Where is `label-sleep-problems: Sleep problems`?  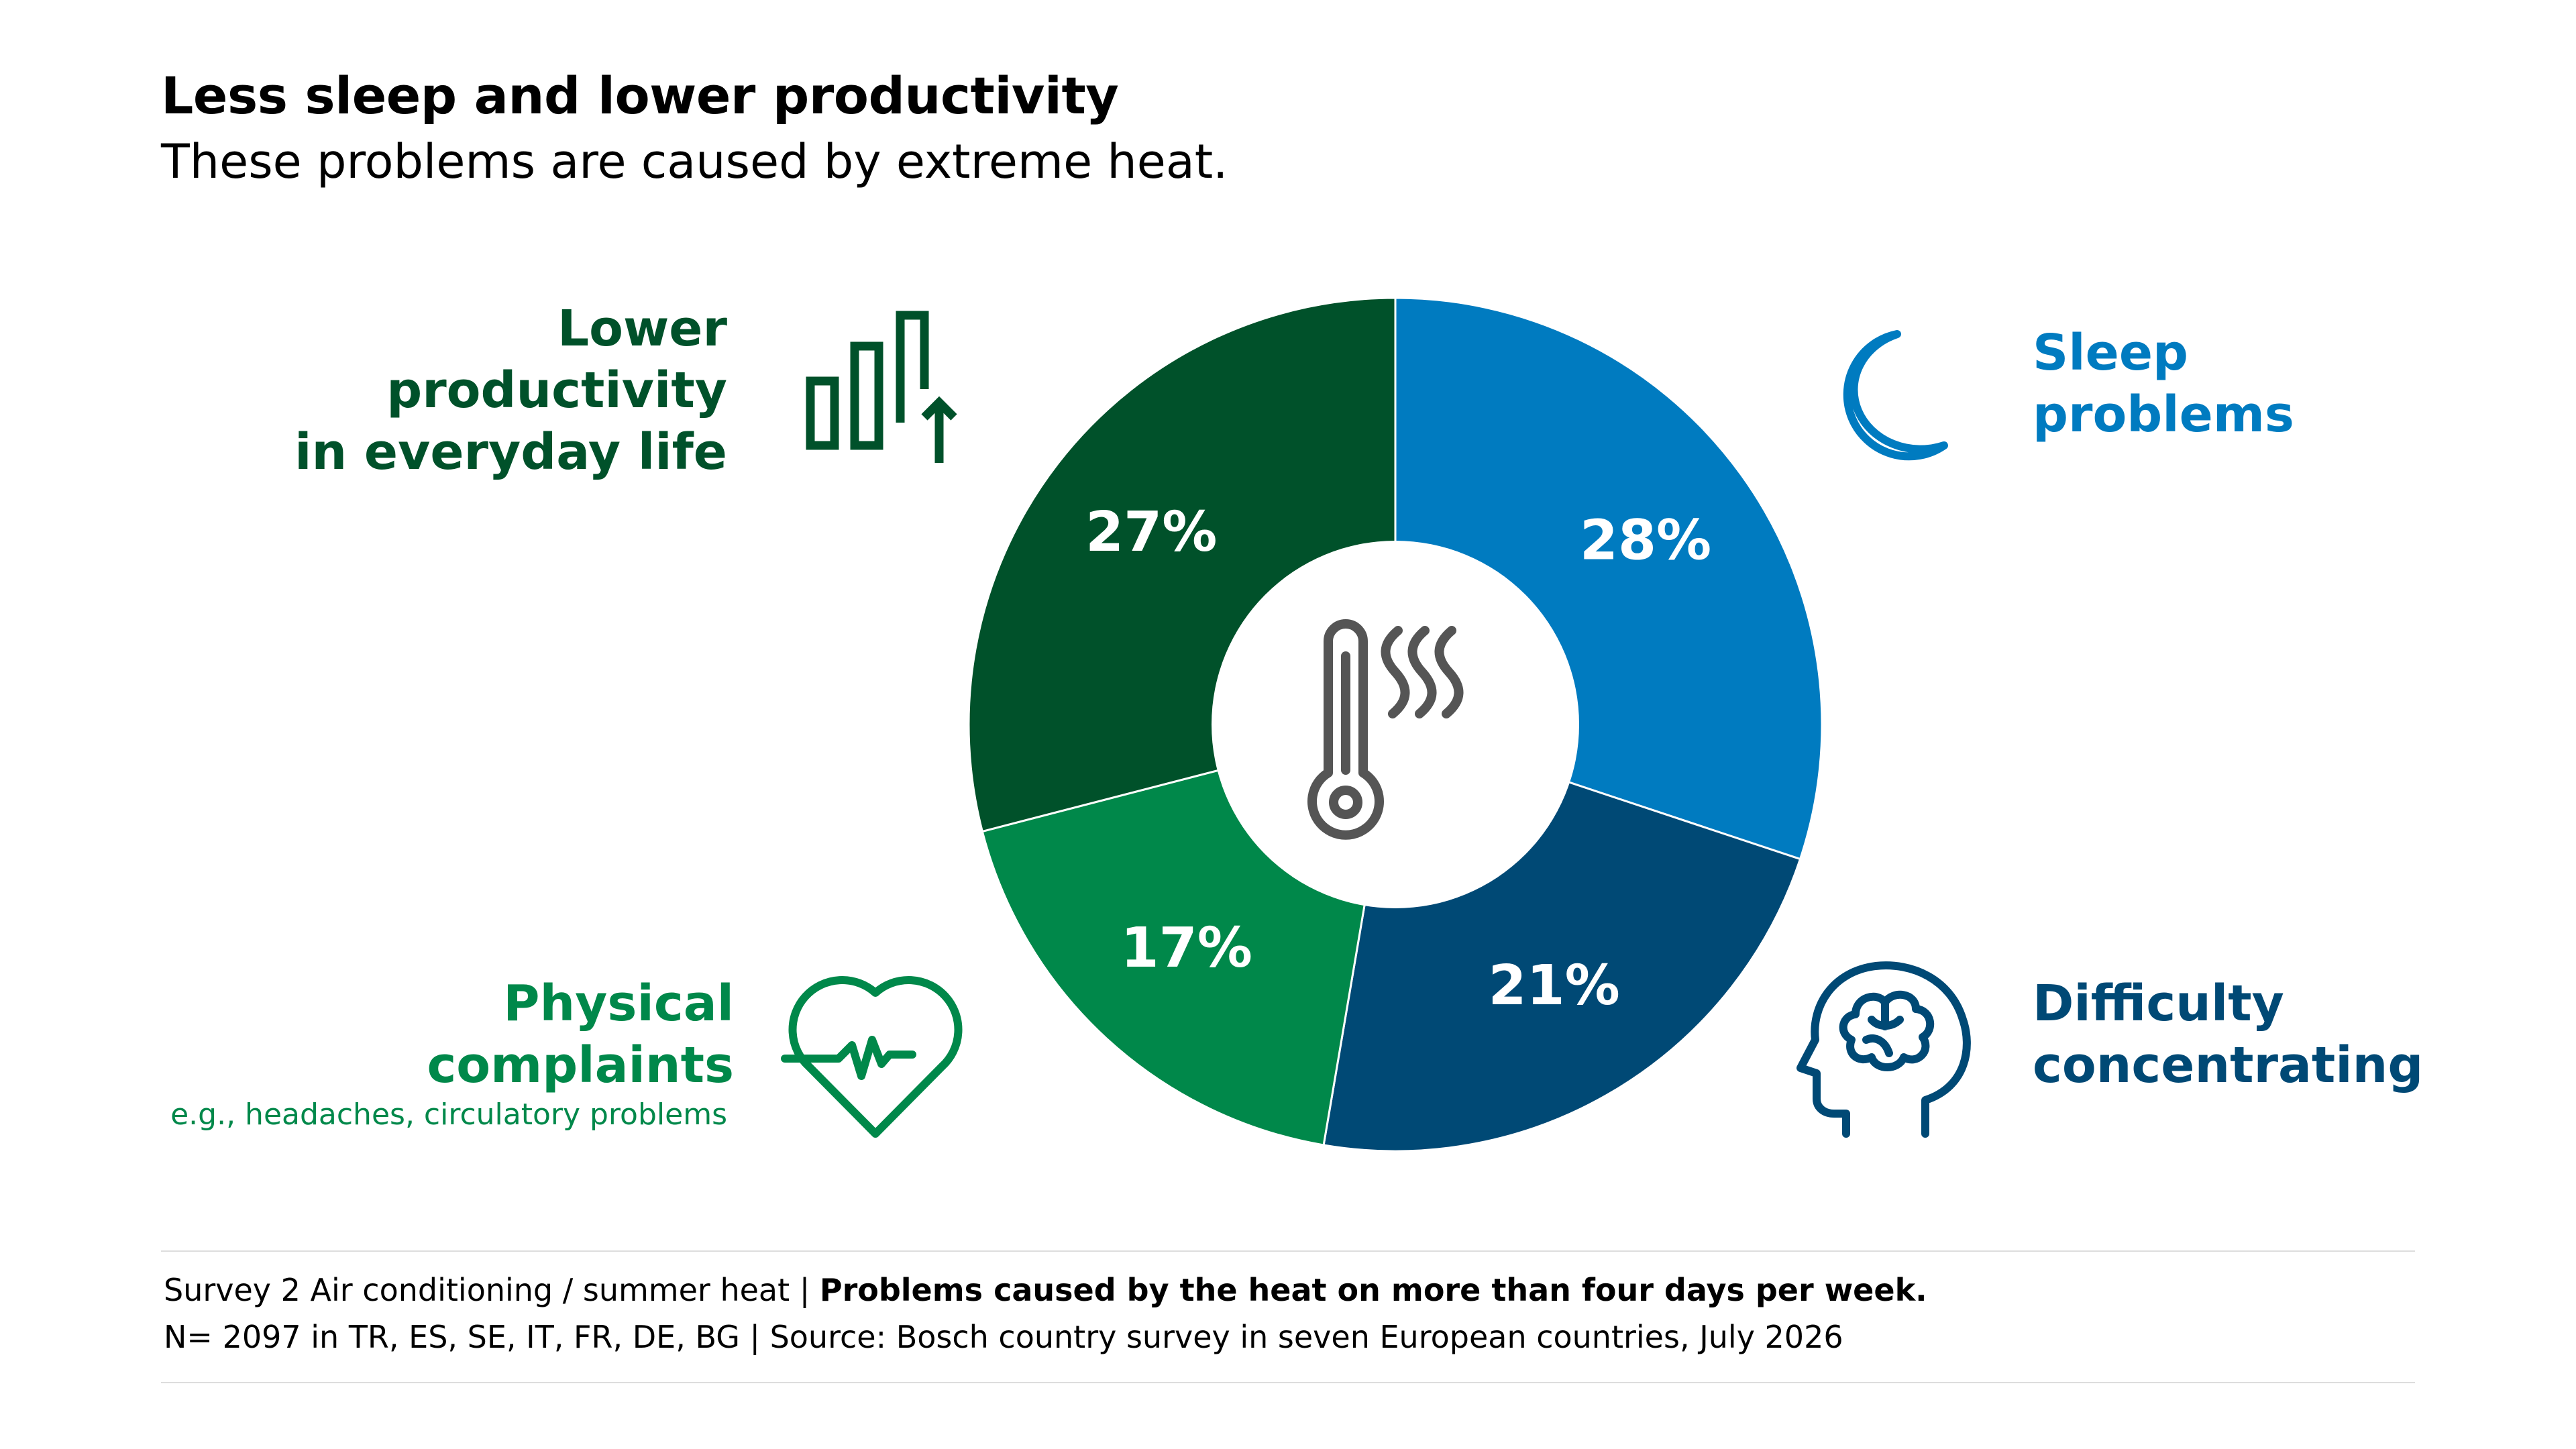 label-sleep-problems: Sleep problems is located at coordinates (2163, 383).